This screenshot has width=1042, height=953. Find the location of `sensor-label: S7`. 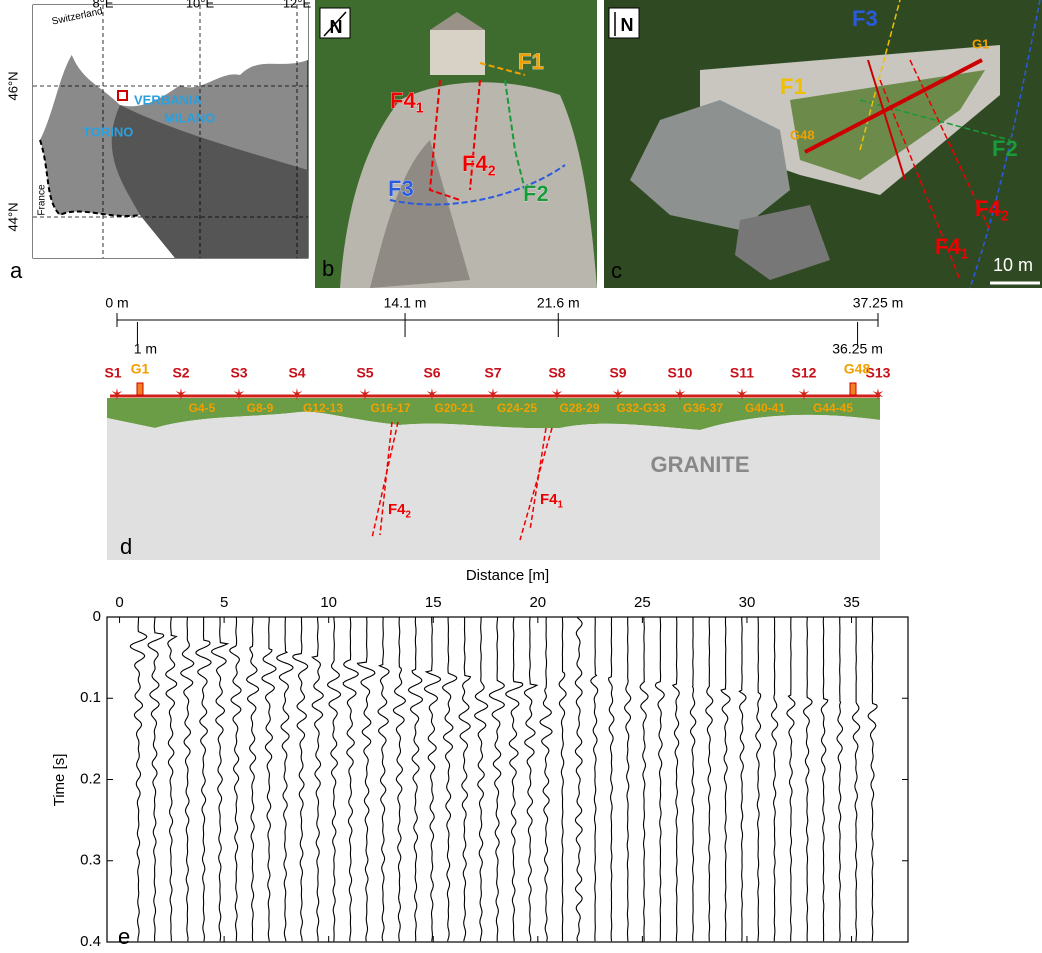

sensor-label: S7 is located at coordinates (492, 373).